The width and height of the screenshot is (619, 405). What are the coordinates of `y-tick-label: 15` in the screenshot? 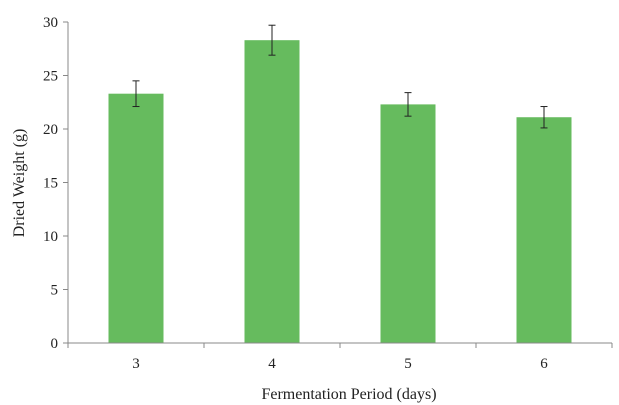 It's located at (50, 184).